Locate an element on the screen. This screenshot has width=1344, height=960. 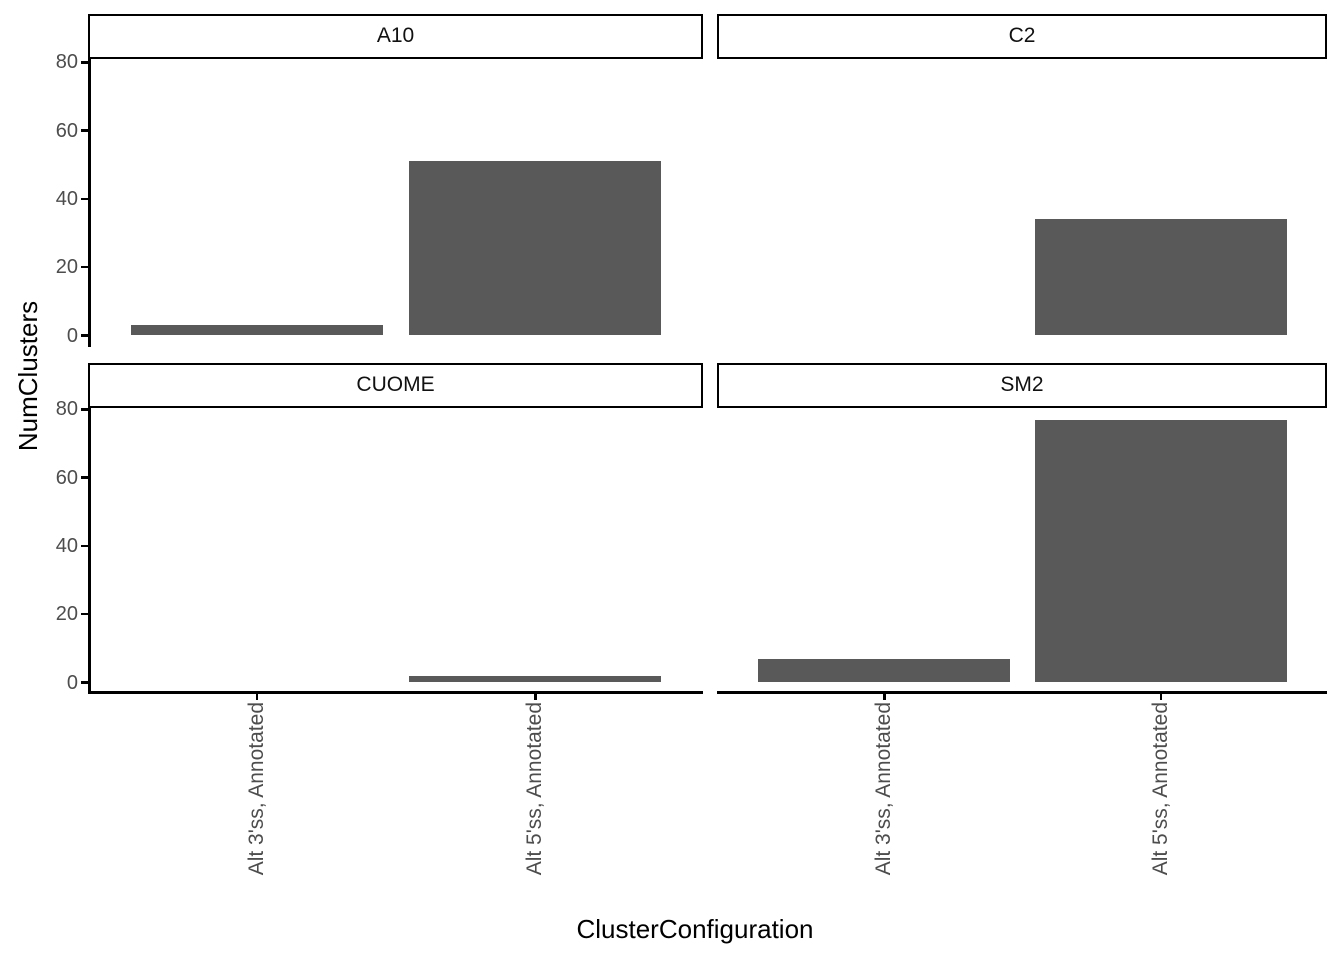
facet-strip: A10 is located at coordinates (395, 36).